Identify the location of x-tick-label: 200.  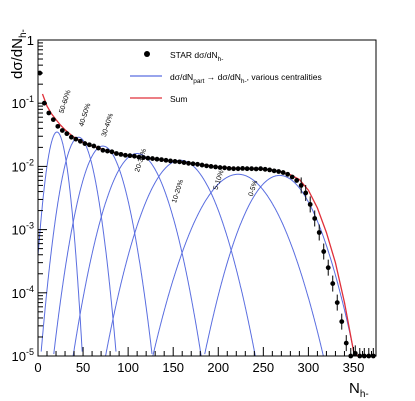
(218, 367).